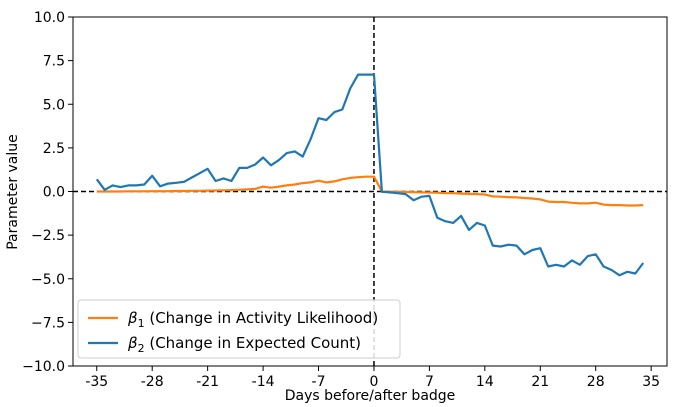  I want to click on x-axis-label: Days before/after badge, so click(370, 396).